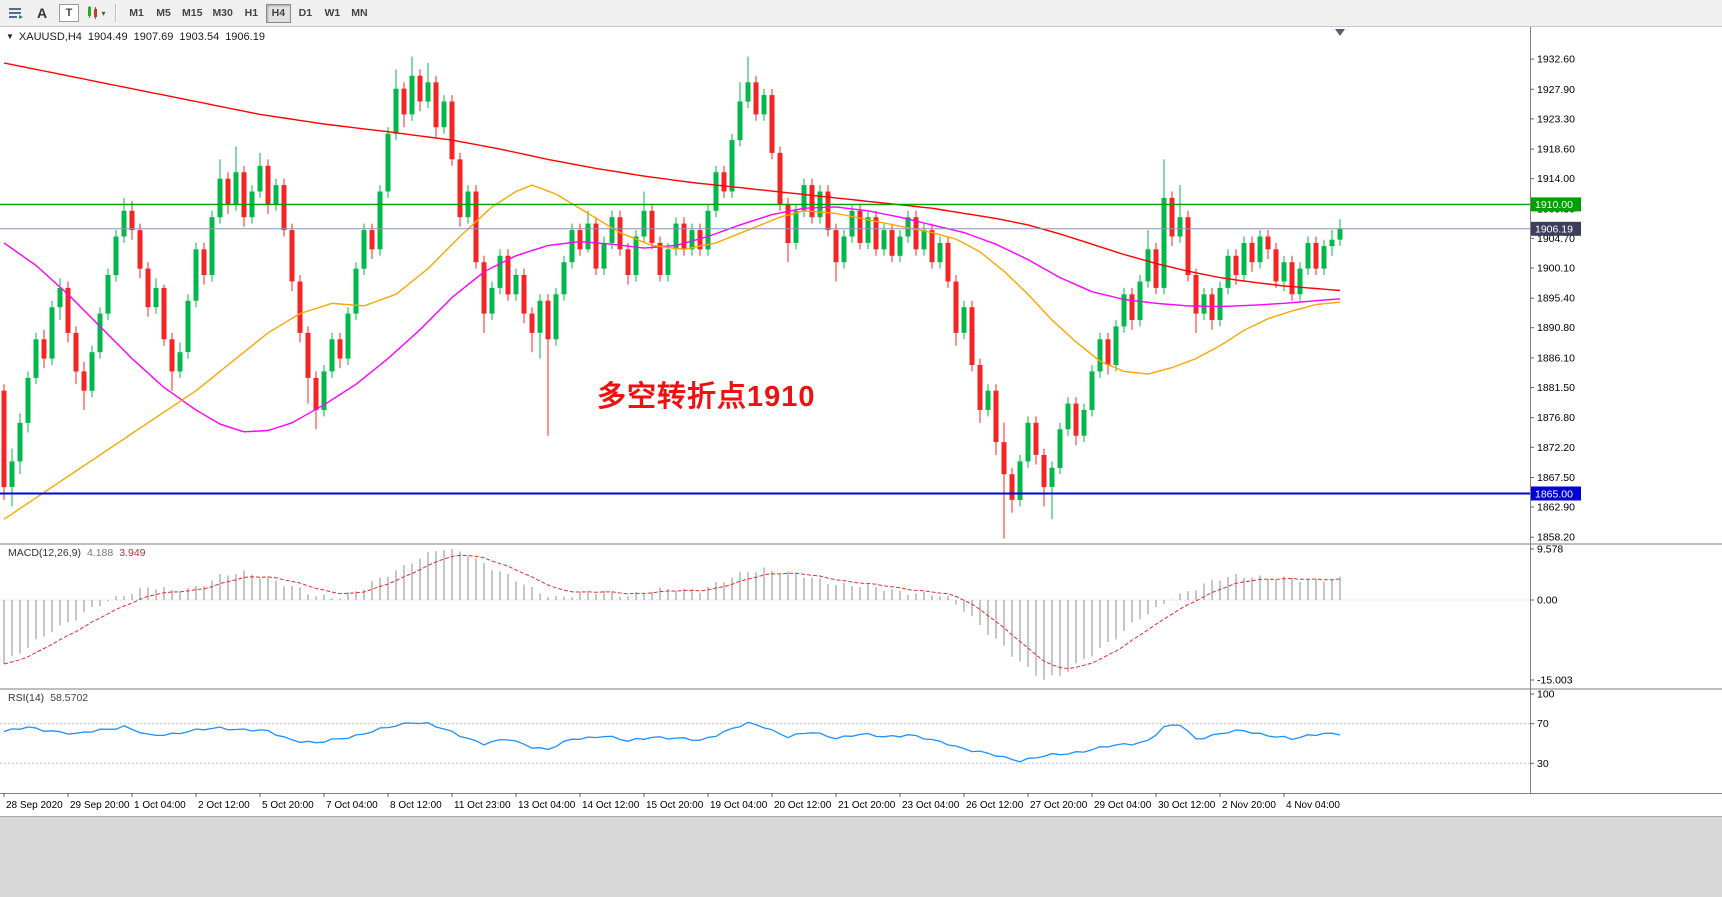 This screenshot has width=1722, height=897. What do you see at coordinates (1547, 601) in the screenshot?
I see `svg-text: 0.00` at bounding box center [1547, 601].